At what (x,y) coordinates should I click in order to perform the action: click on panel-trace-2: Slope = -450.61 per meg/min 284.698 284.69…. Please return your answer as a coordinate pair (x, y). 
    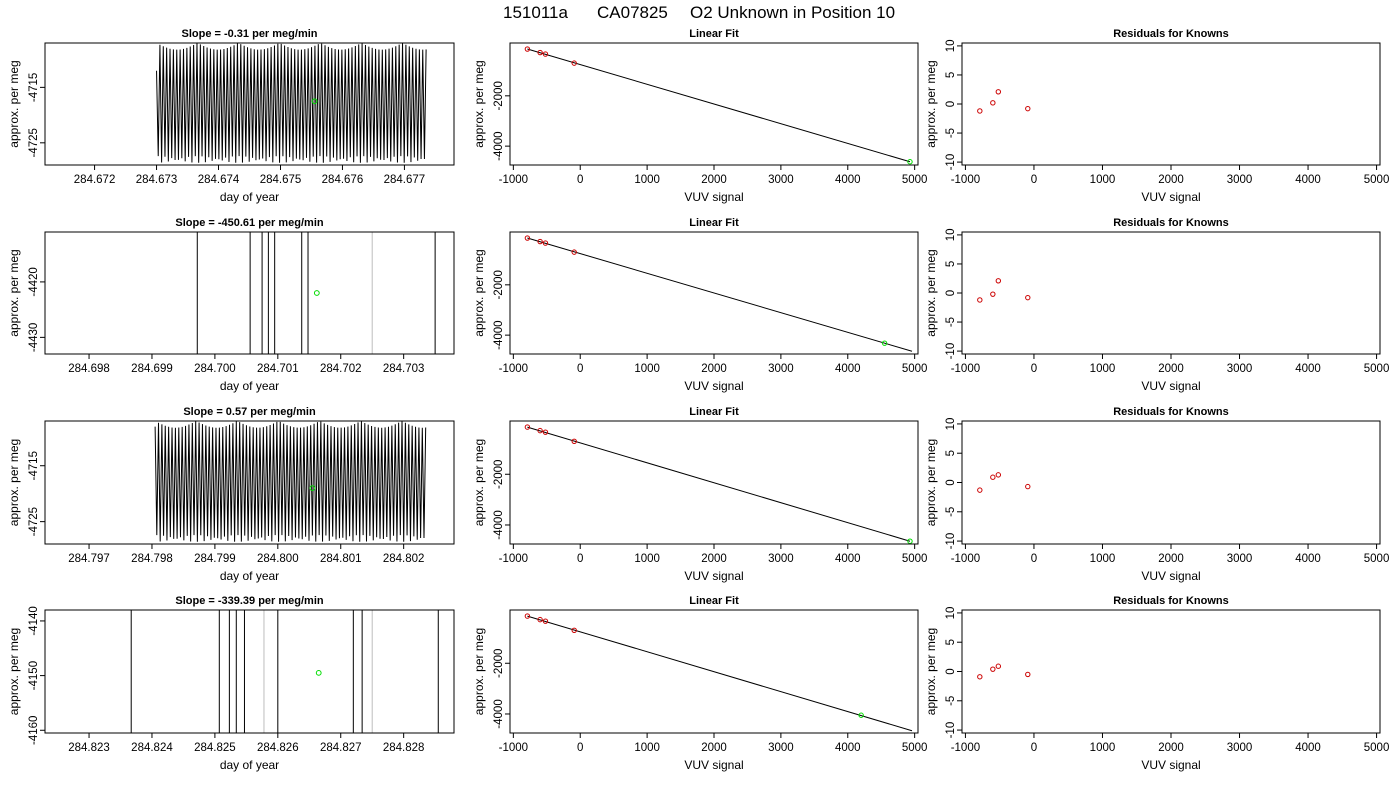
    Looking at the image, I should click on (231, 305).